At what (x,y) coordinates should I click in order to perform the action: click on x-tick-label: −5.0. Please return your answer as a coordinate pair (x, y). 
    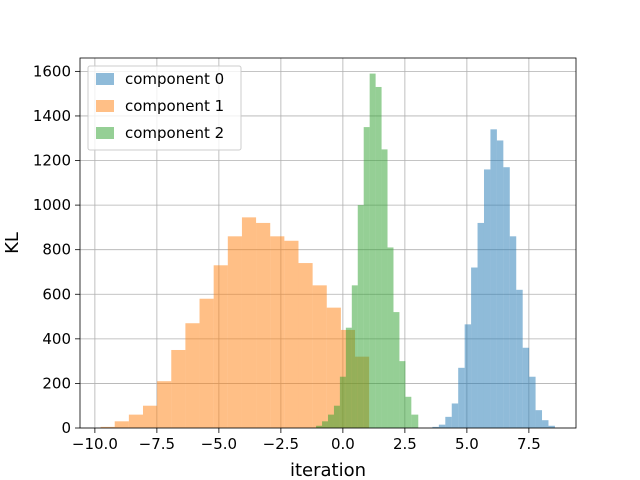
    Looking at the image, I should click on (219, 444).